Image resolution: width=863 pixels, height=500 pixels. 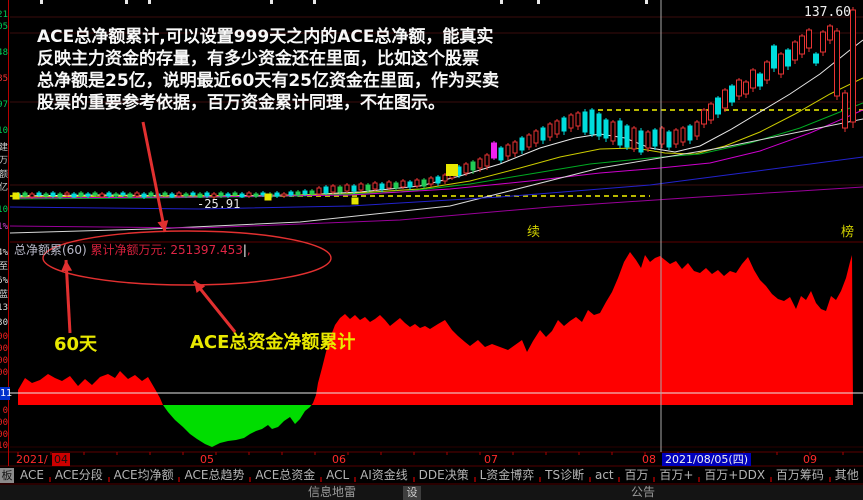 I want to click on tab-百万+DDX: 百万+DDX, so click(x=733, y=475).